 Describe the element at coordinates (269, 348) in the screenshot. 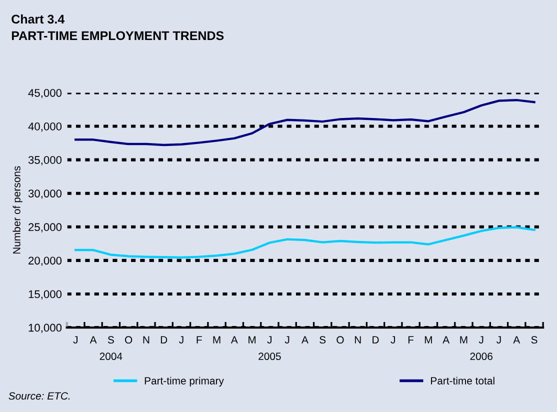

I see `x-tick-label: J 2005` at that location.